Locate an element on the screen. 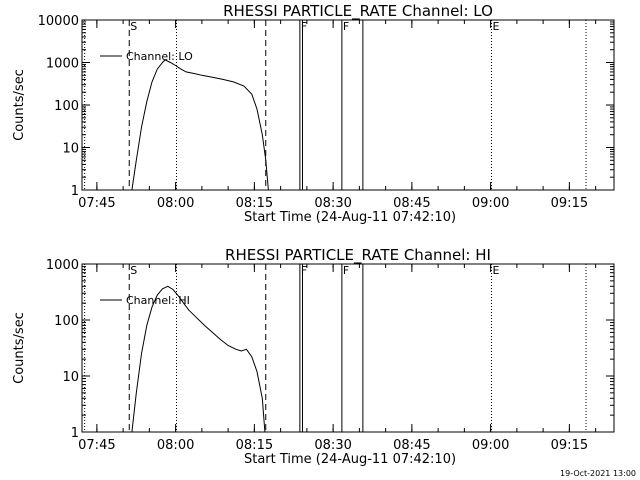 The width and height of the screenshot is (640, 480). legend-label: Channel: HI is located at coordinates (158, 300).